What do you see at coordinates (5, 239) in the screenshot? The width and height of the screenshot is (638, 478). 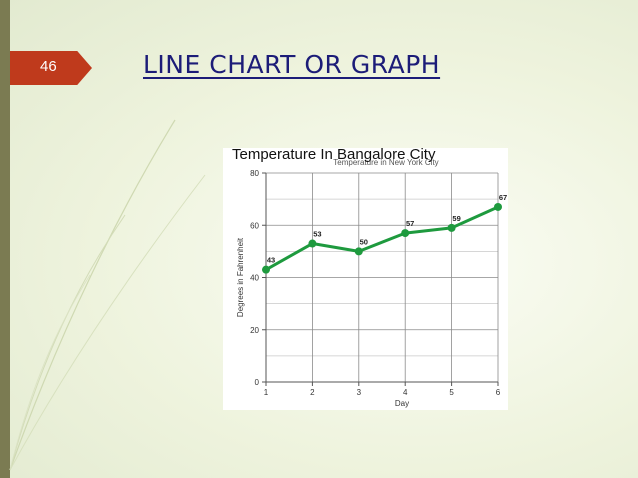 I see `side-strip` at bounding box center [5, 239].